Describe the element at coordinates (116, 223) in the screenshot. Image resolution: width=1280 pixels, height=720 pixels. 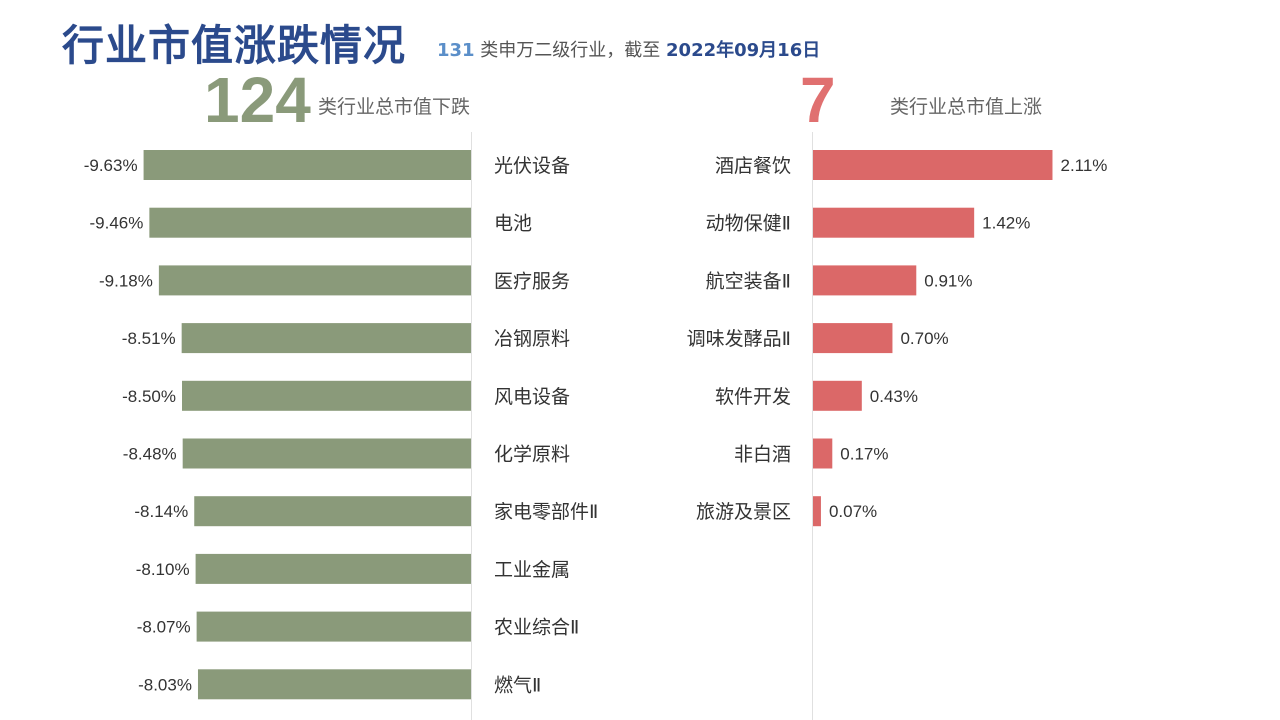
I see `down-bar-value-label: -9.46%` at that location.